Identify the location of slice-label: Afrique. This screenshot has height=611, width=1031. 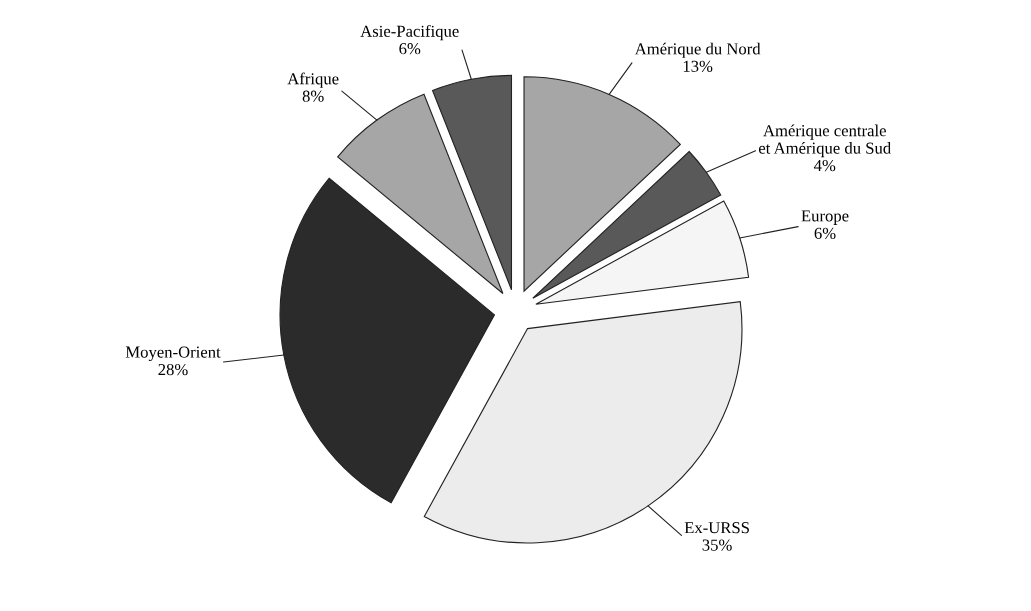
(313, 80).